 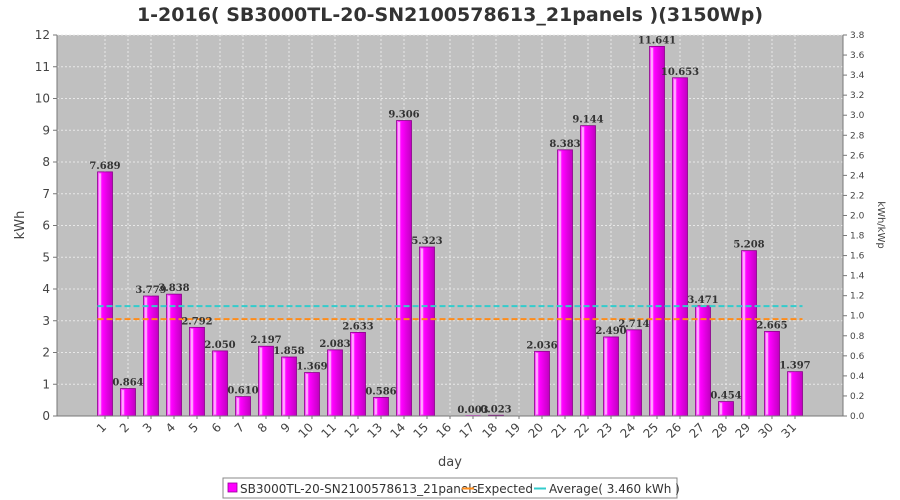 I want to click on x-tick-label: 31, so click(x=788, y=430).